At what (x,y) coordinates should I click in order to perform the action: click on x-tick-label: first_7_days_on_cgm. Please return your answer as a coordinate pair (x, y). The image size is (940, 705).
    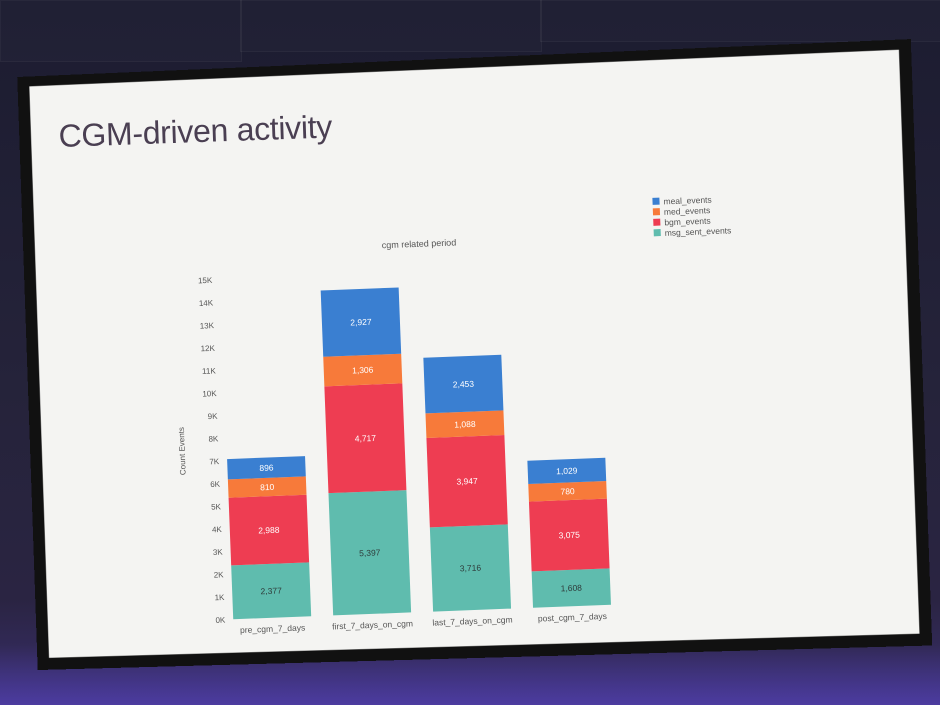
    Looking at the image, I should click on (372, 624).